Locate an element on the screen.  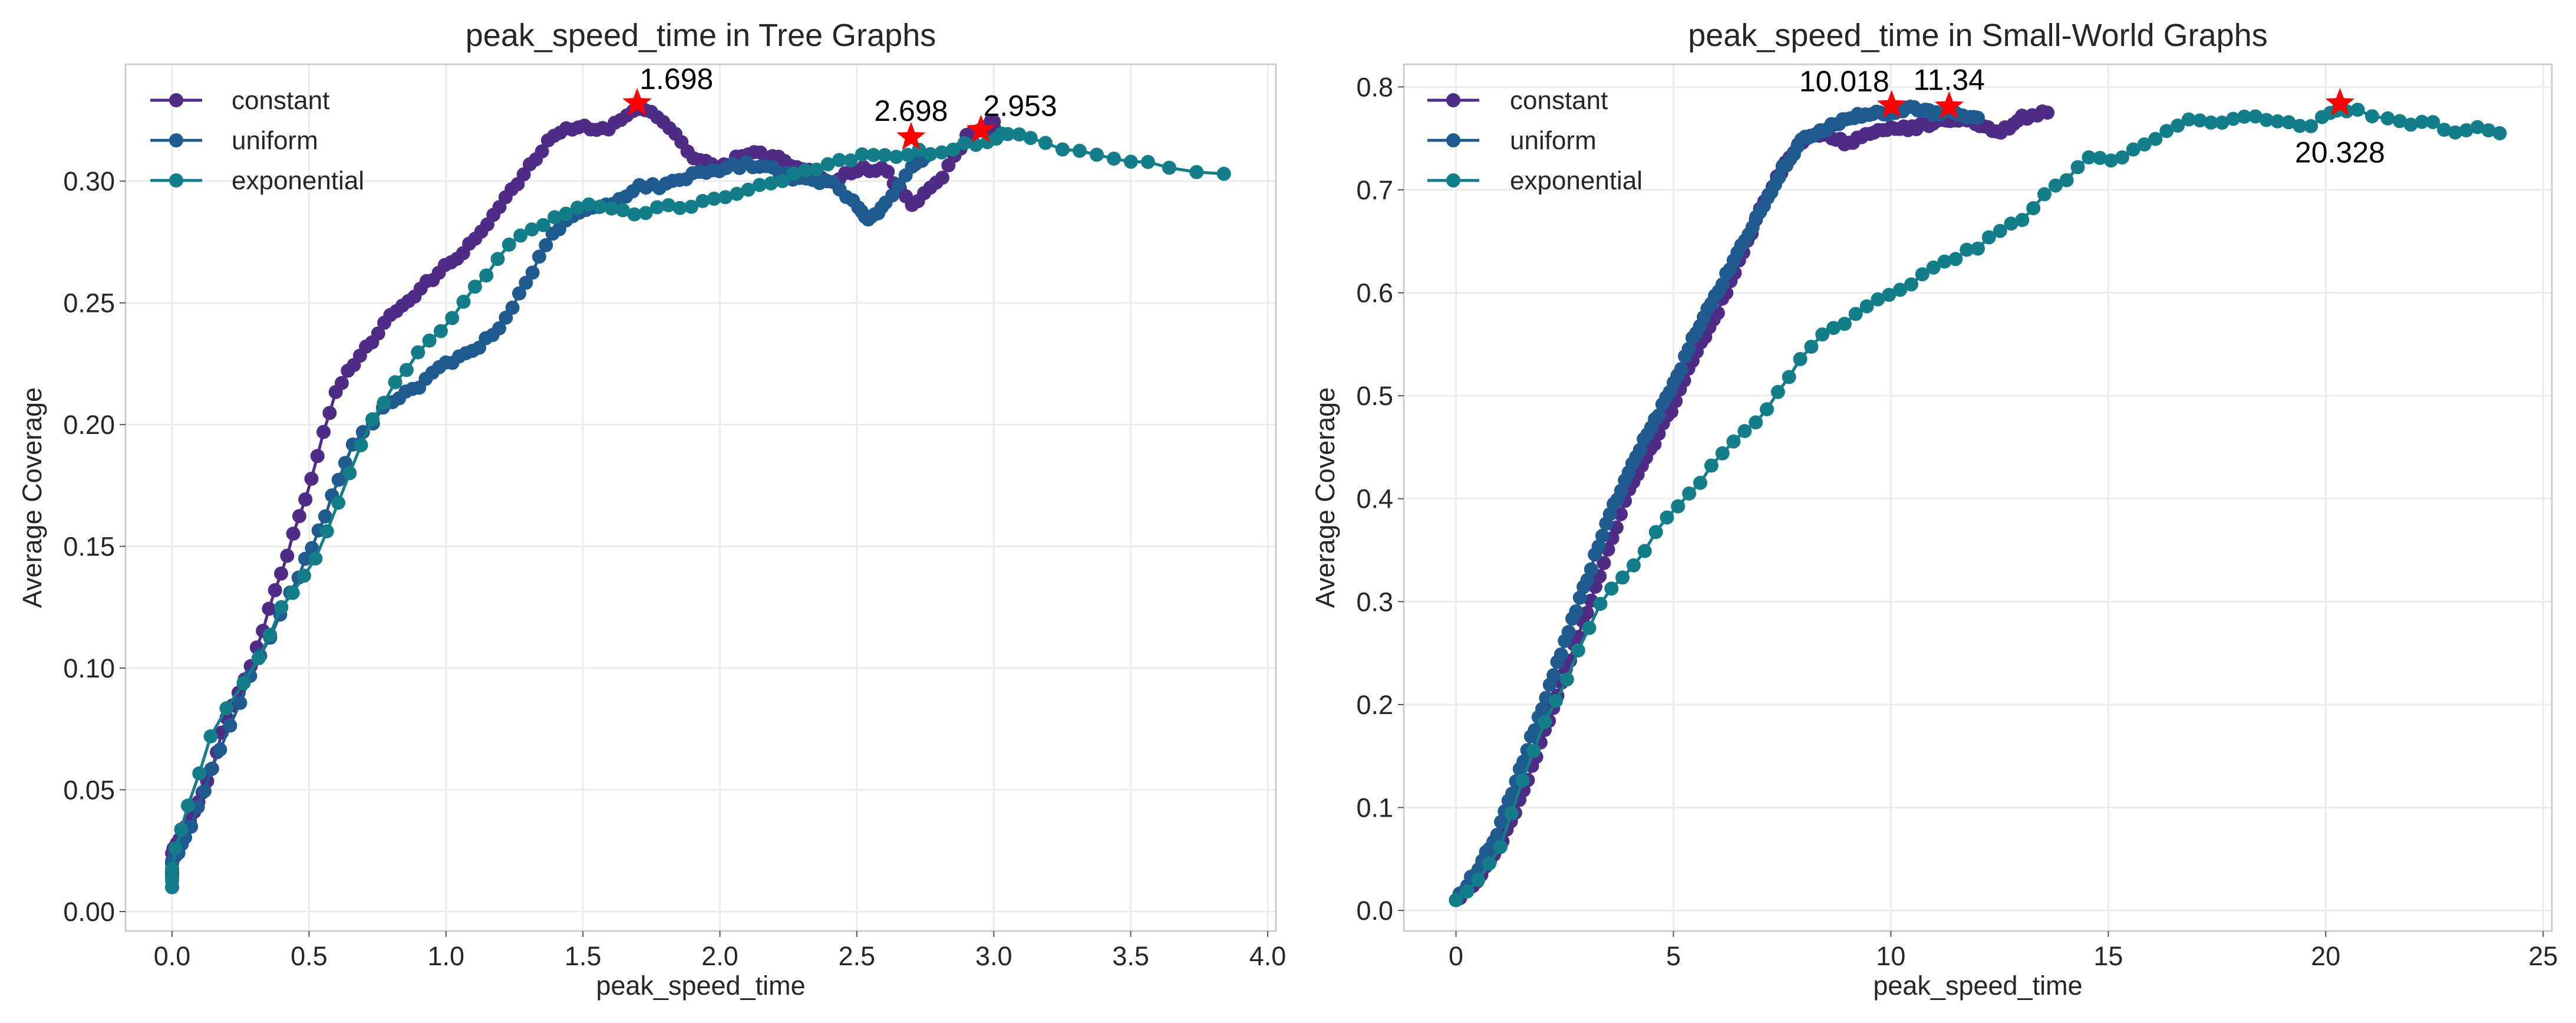
peak-markers: 10.018 11.34 20.328 is located at coordinates (2092, 117).